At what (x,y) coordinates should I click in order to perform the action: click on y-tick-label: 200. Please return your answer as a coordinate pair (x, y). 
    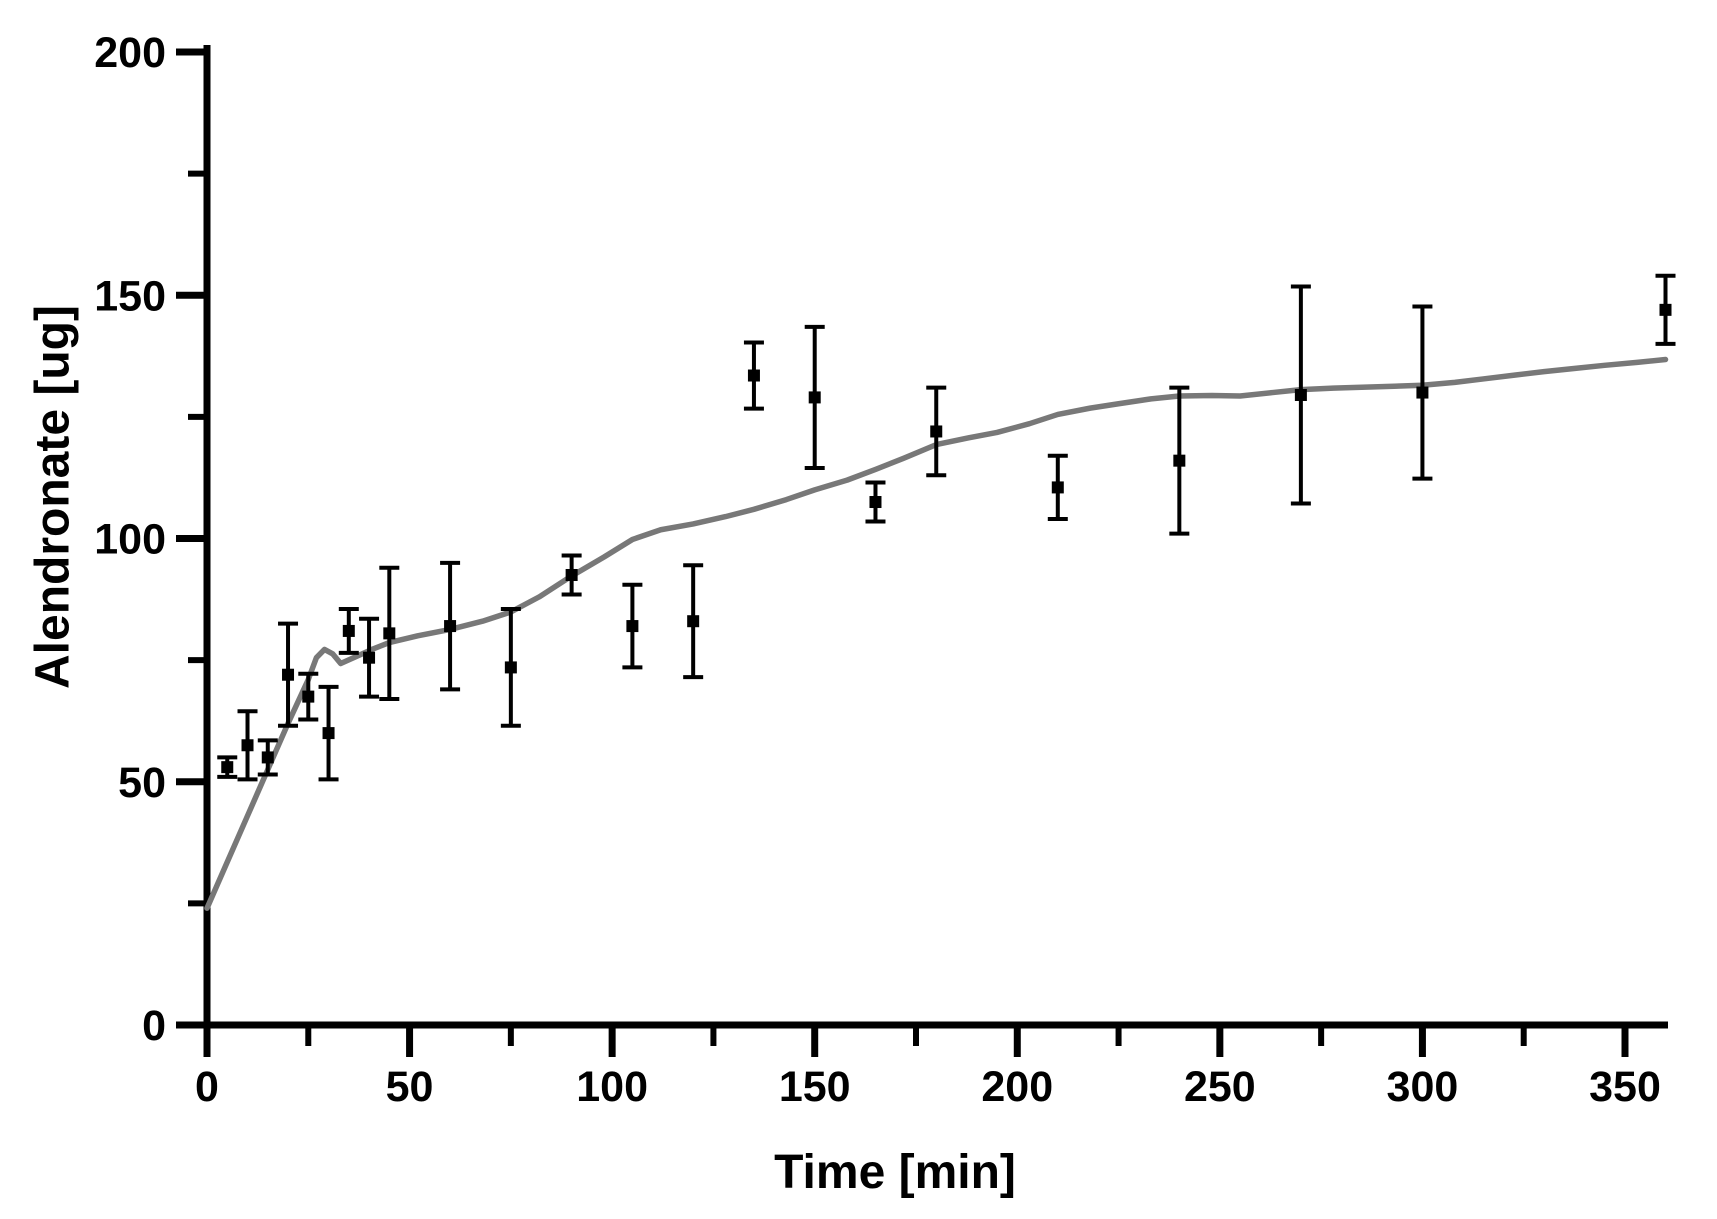
    Looking at the image, I should click on (130, 53).